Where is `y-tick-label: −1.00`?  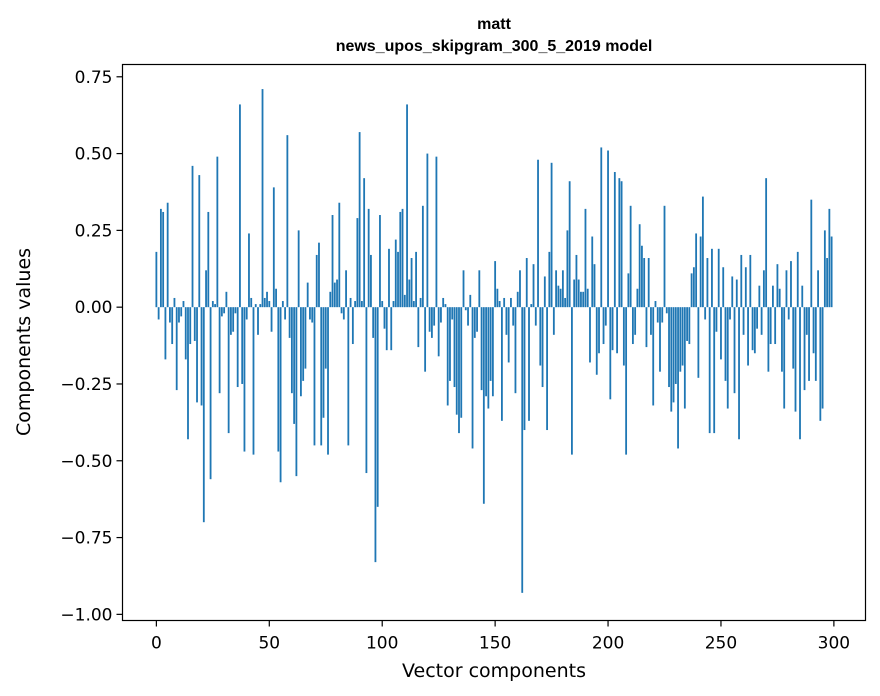
y-tick-label: −1.00 is located at coordinates (86, 615).